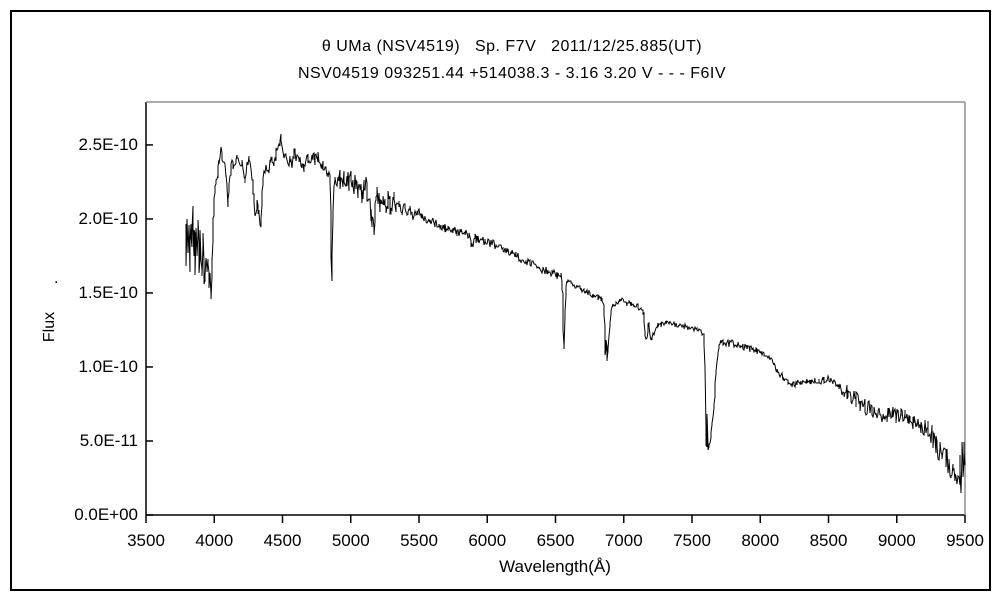  I want to click on x-tick-label: 3500, so click(146, 540).